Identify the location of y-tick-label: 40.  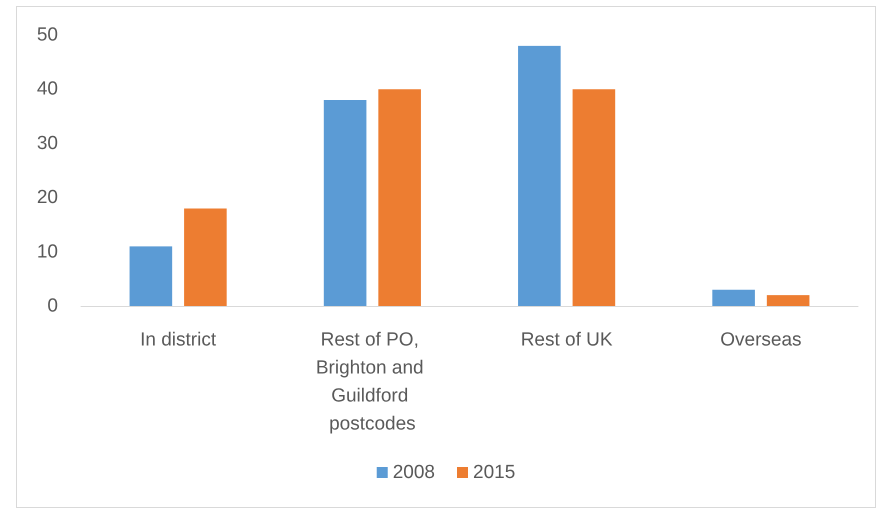
(47, 89).